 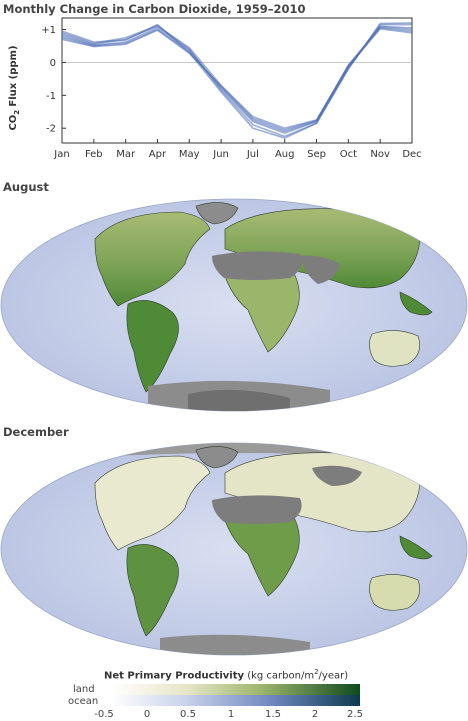 I want to click on legend-tick: 0.5, so click(x=188, y=714).